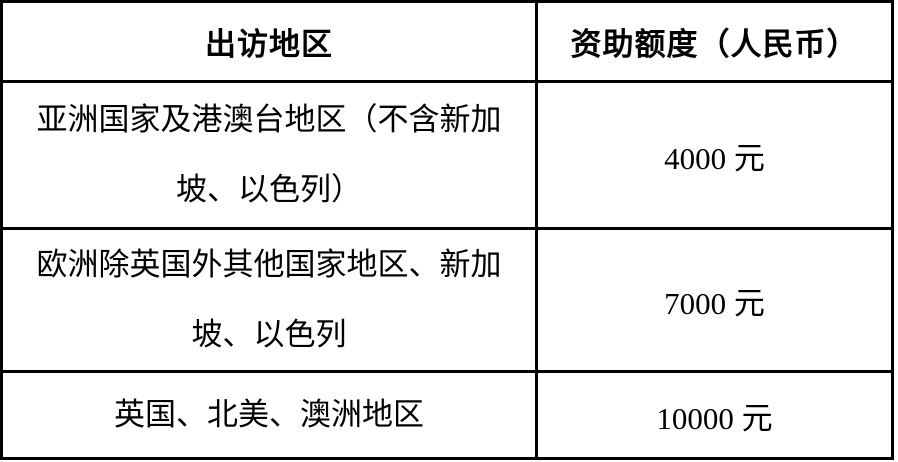 The image size is (898, 462). Describe the element at coordinates (269, 334) in the screenshot. I see `region-text-line: 坡、以色列` at that location.